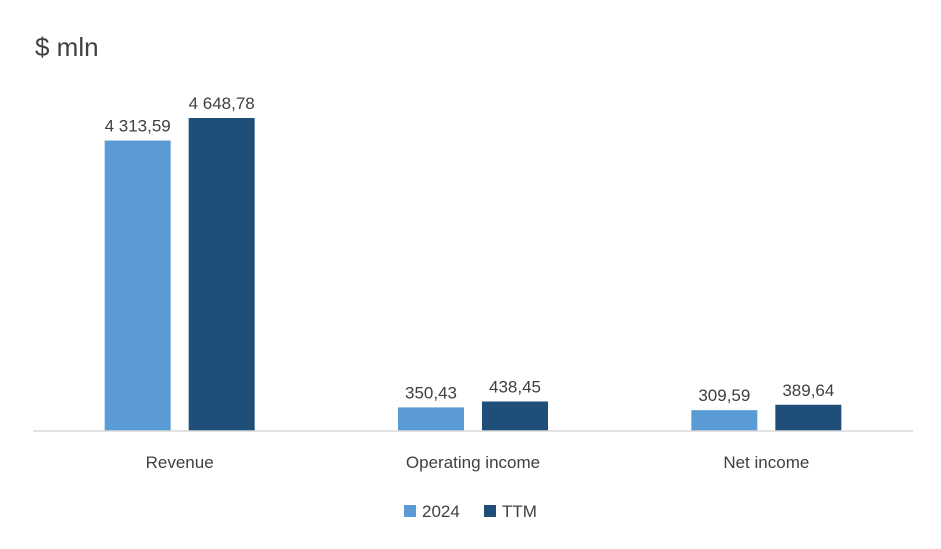 This screenshot has width=941, height=549. Describe the element at coordinates (808, 417) in the screenshot. I see `bar-ttm-net-income` at that location.